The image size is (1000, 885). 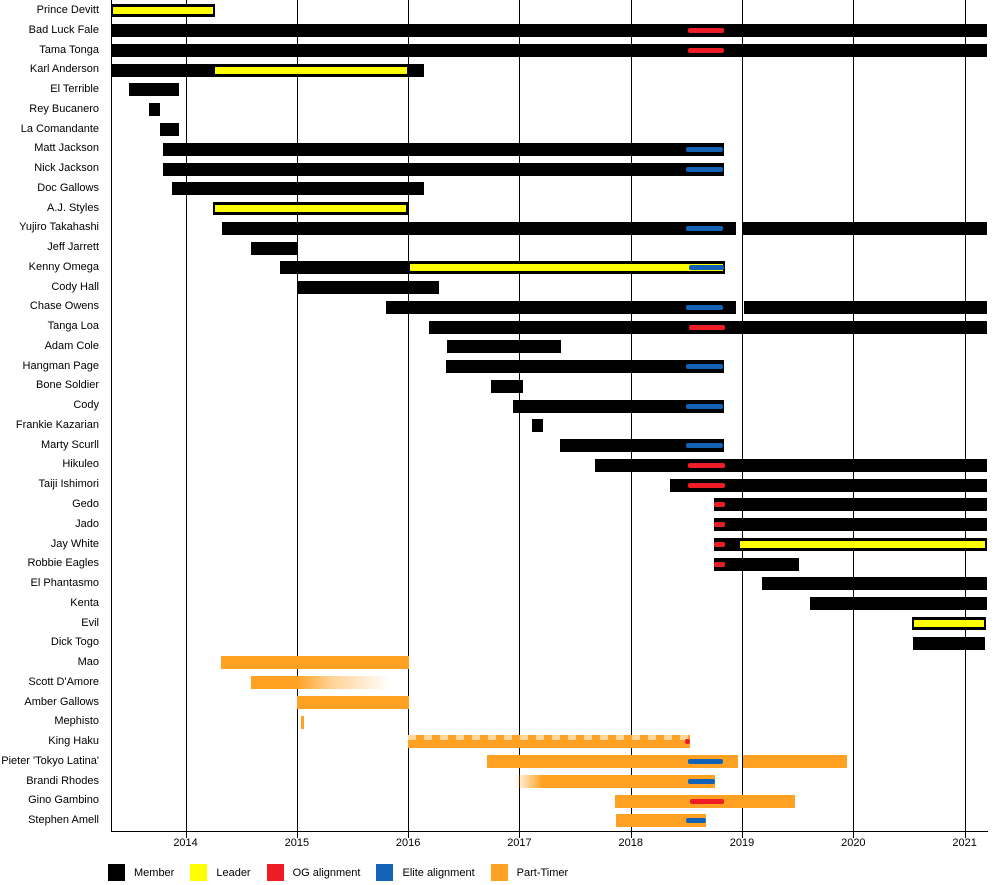 What do you see at coordinates (64, 306) in the screenshot?
I see `row-label: Chase Owens` at bounding box center [64, 306].